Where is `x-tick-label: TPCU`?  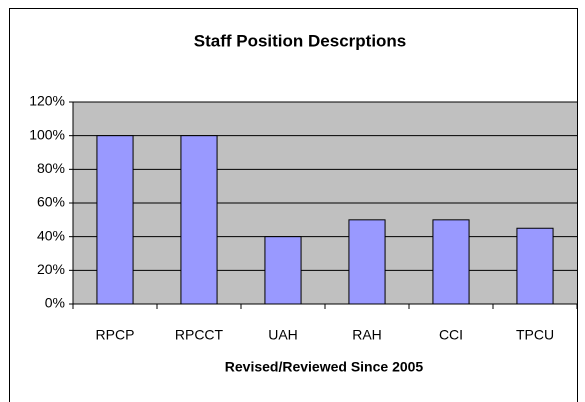 x-tick-label: TPCU is located at coordinates (535, 335).